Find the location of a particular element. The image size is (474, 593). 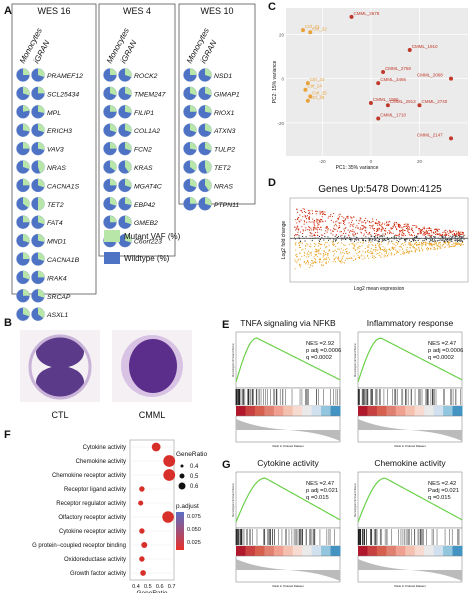

monocyte-pie-vaf is located at coordinates (26, 182).